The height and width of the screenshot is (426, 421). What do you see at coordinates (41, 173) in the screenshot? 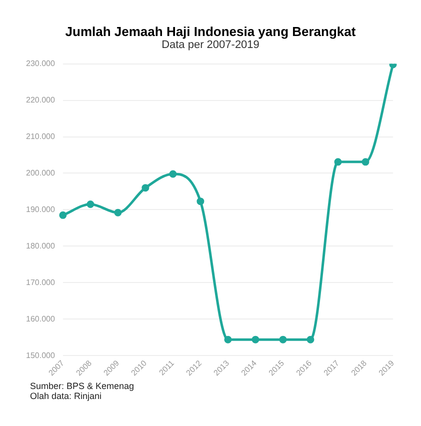
I see `y-tick-label: 200.000` at bounding box center [41, 173].